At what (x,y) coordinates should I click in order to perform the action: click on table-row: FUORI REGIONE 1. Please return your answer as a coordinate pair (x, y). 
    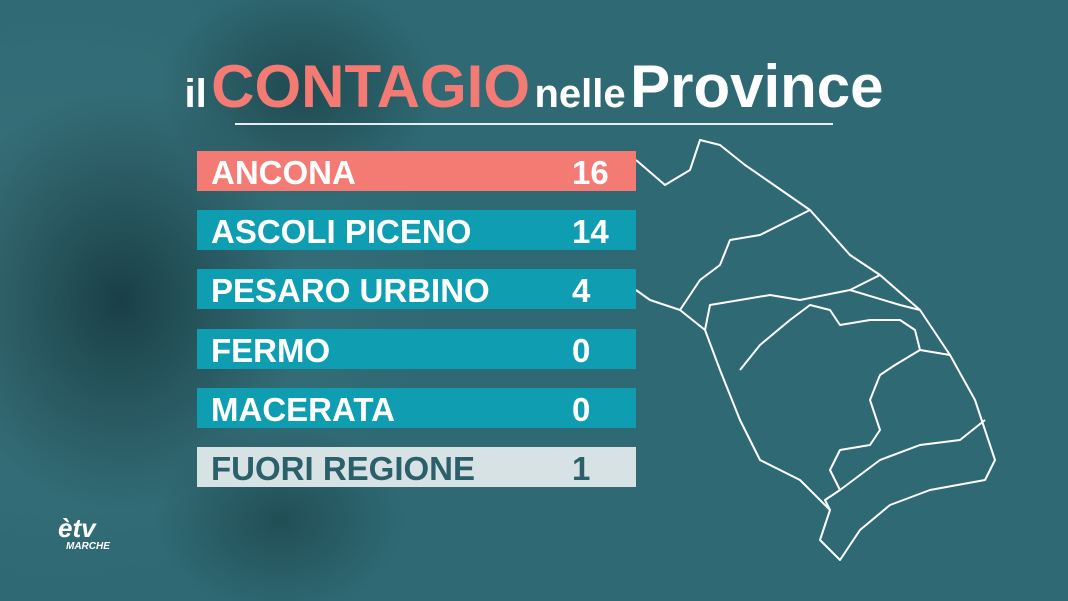
    Looking at the image, I should click on (416, 467).